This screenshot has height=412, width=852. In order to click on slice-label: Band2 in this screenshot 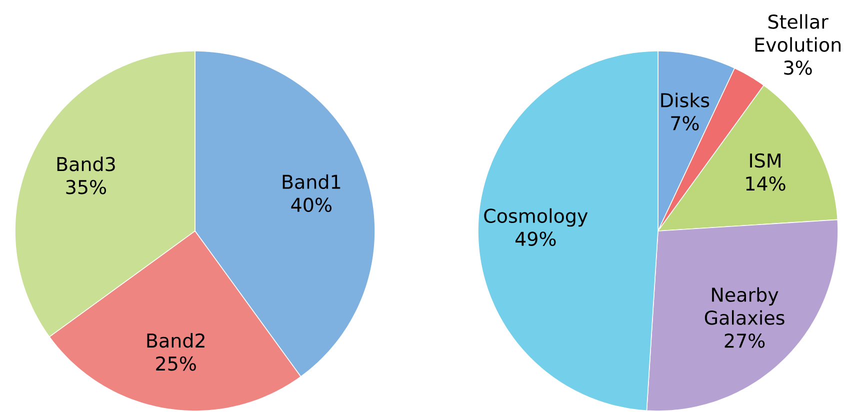, I will do `click(175, 340)`.